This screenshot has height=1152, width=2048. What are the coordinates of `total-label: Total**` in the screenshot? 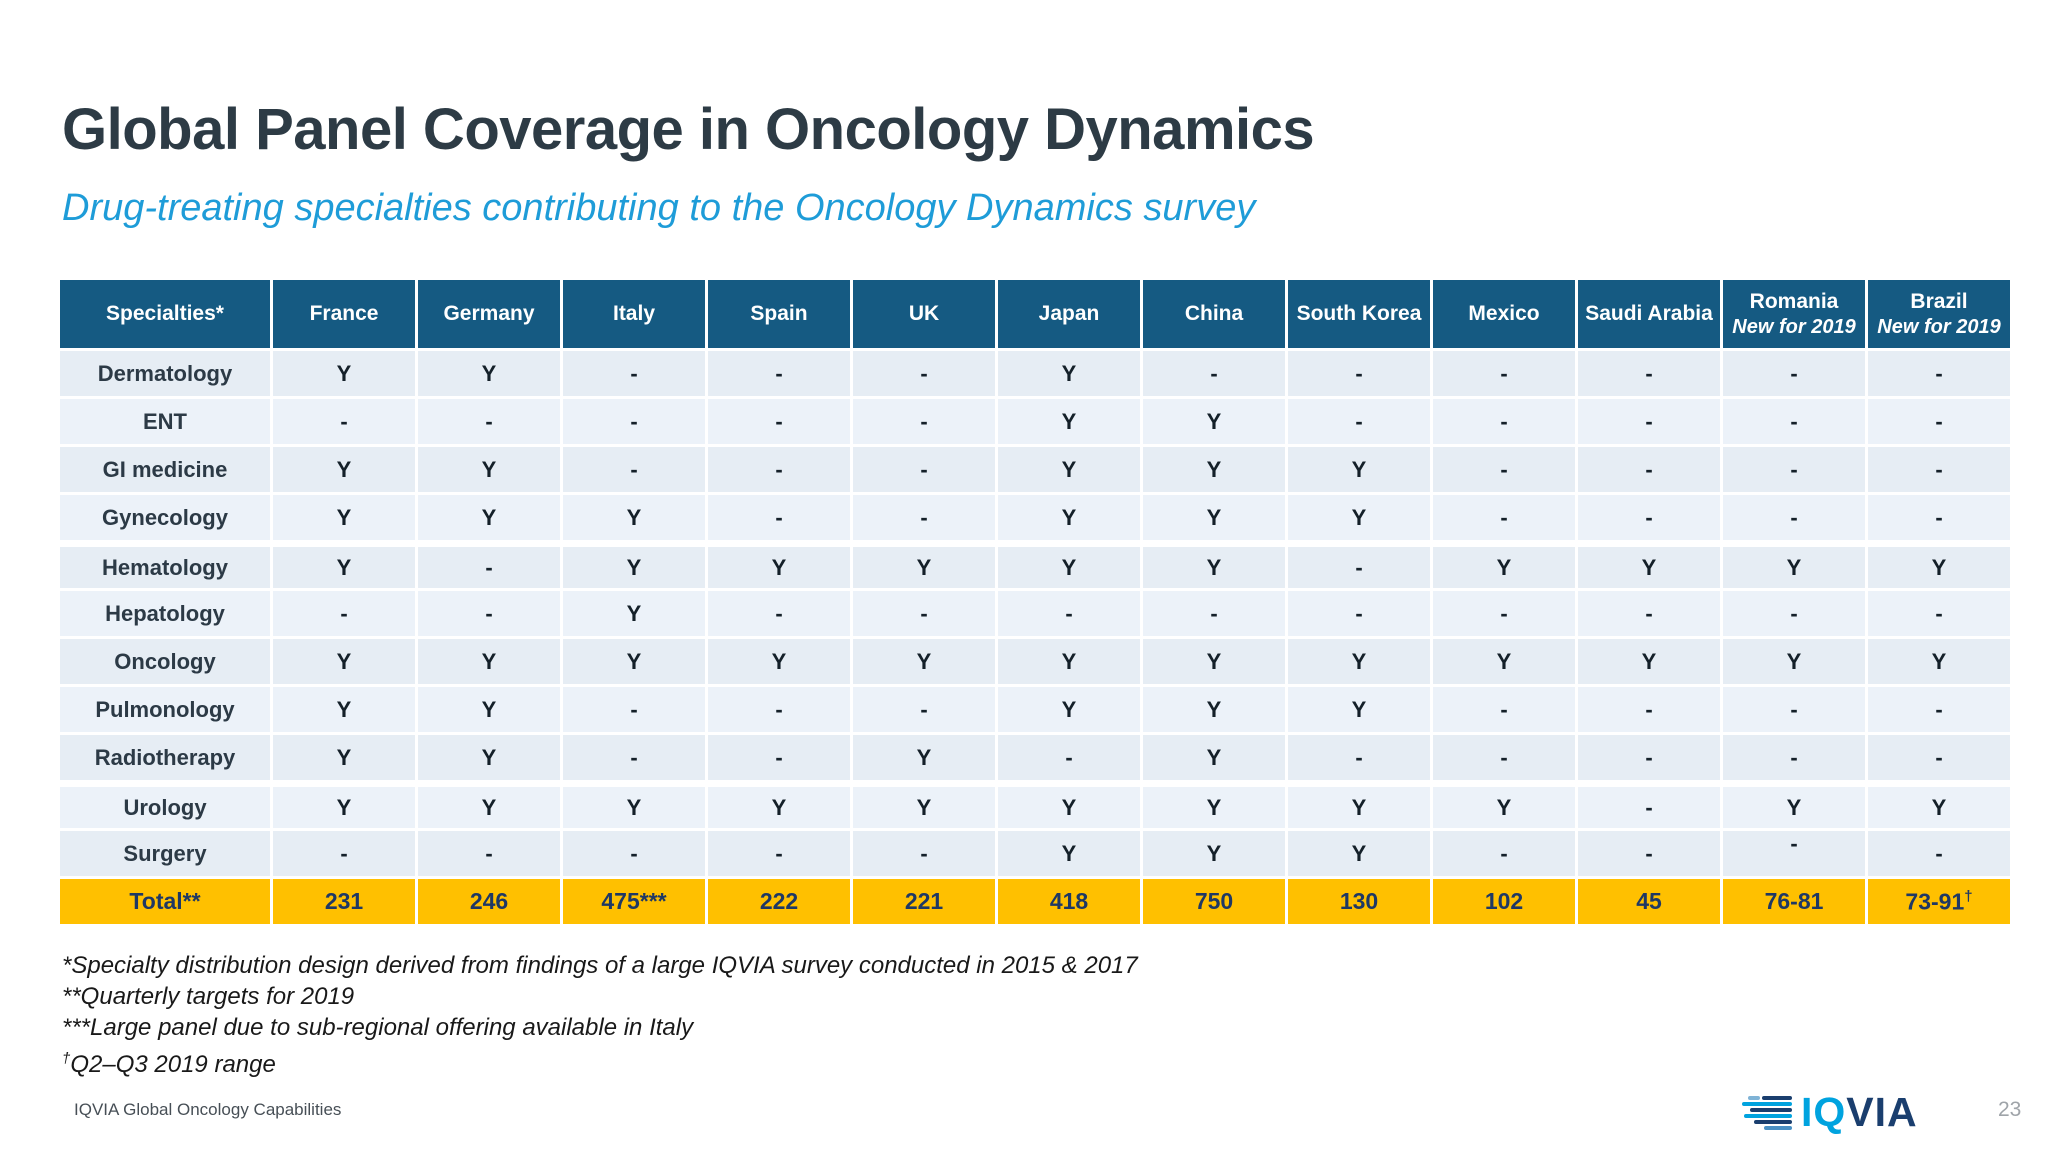 It's located at (165, 901).